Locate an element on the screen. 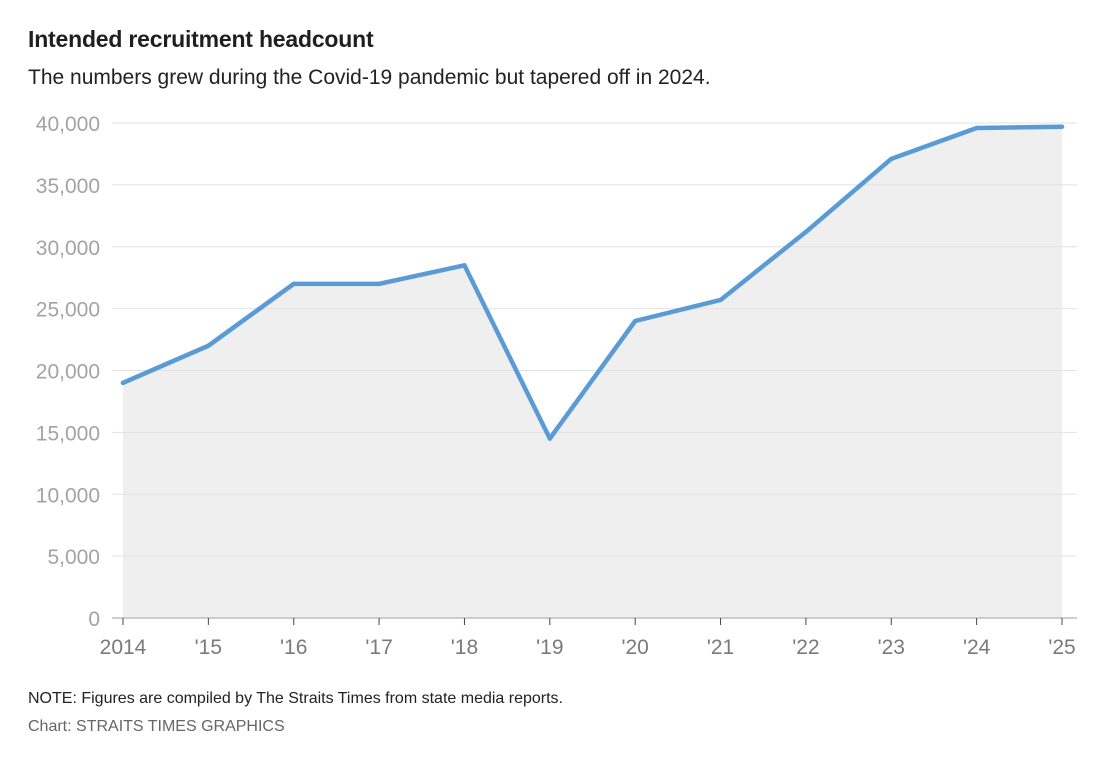  y-tick-label: 15,000 is located at coordinates (68, 433).